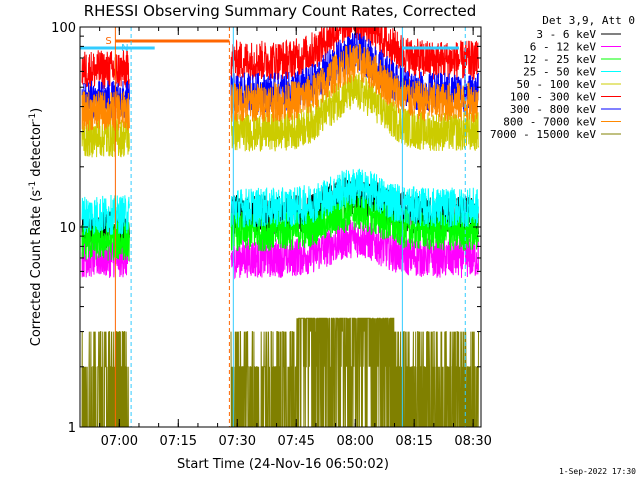 Image resolution: width=640 pixels, height=480 pixels. I want to click on legend-entry-label: 50 - 100 keV, so click(557, 84).